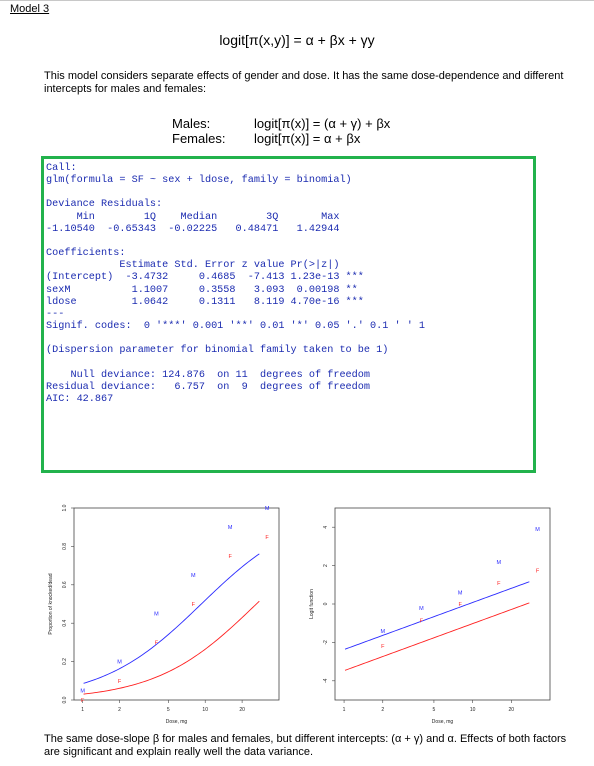 Image resolution: width=594 pixels, height=766 pixels. I want to click on y-tick-label: 1.0, so click(65, 507).